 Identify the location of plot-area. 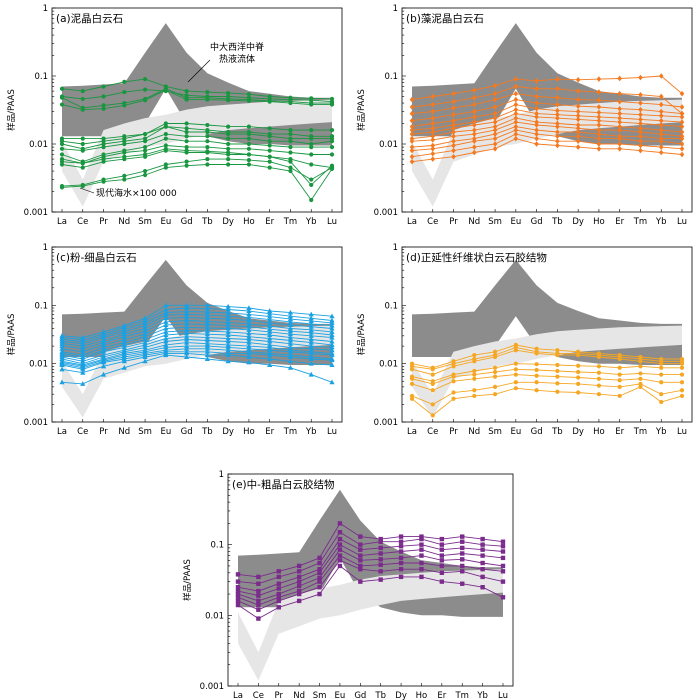
(197, 338).